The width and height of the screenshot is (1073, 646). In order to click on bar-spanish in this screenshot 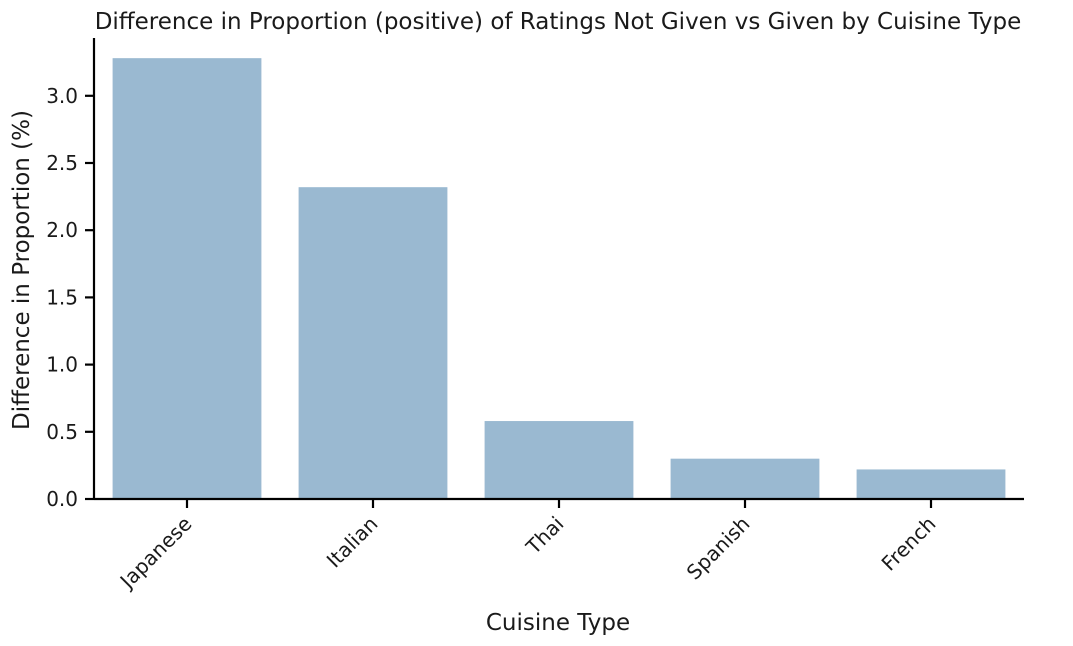, I will do `click(745, 478)`.